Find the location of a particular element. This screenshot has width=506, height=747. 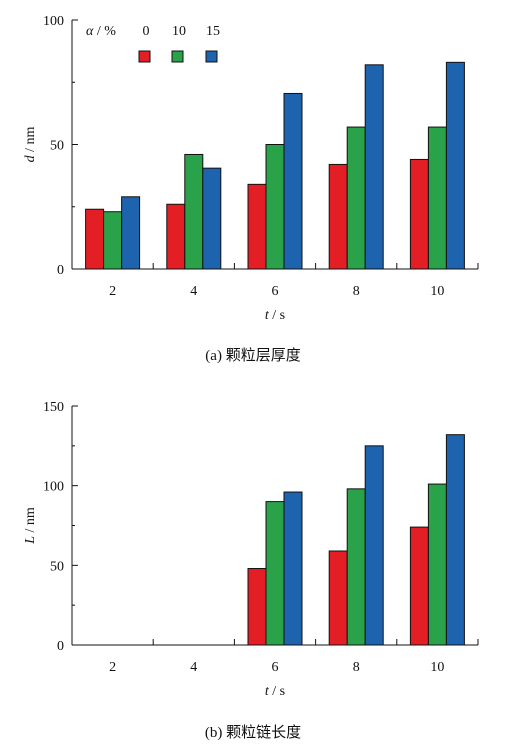

legend-label: 10 is located at coordinates (179, 31).